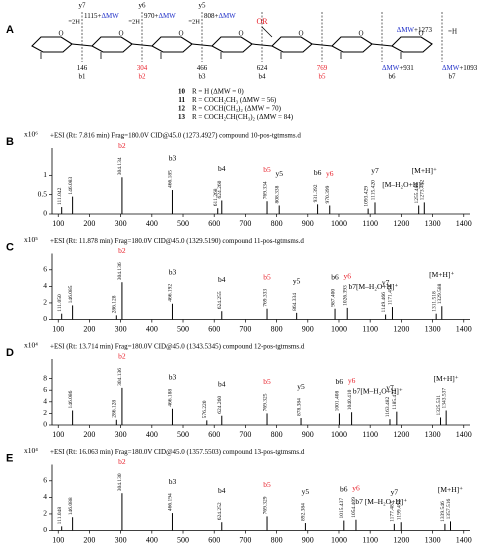 The height and width of the screenshot is (550, 479). I want to click on peak-label: 864.334, so click(295, 302).